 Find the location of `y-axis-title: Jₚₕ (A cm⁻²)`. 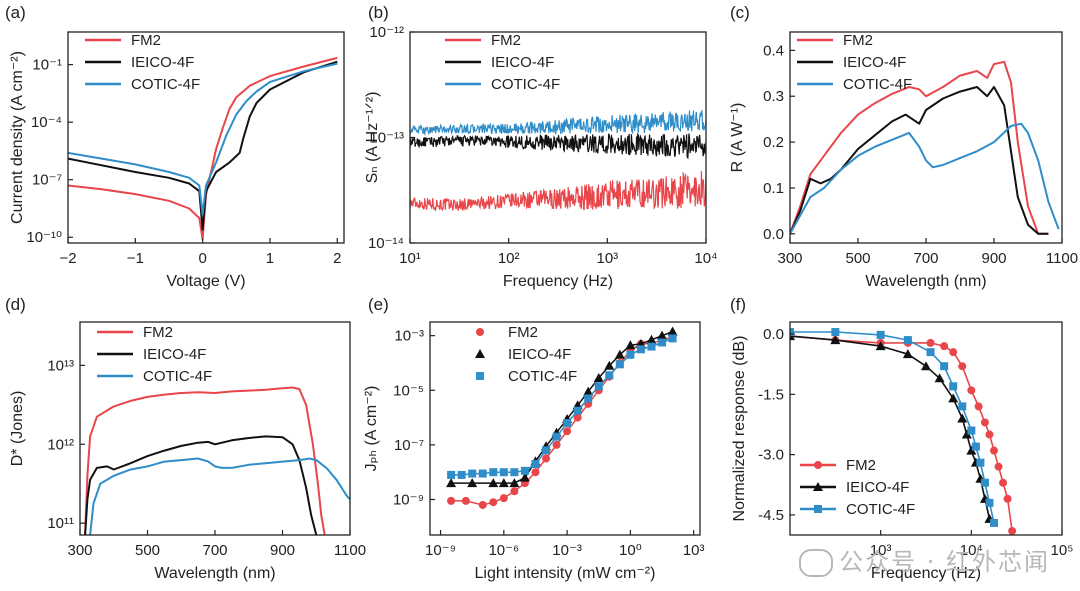

y-axis-title: Jₚₕ (A cm⁻²) is located at coordinates (371, 429).